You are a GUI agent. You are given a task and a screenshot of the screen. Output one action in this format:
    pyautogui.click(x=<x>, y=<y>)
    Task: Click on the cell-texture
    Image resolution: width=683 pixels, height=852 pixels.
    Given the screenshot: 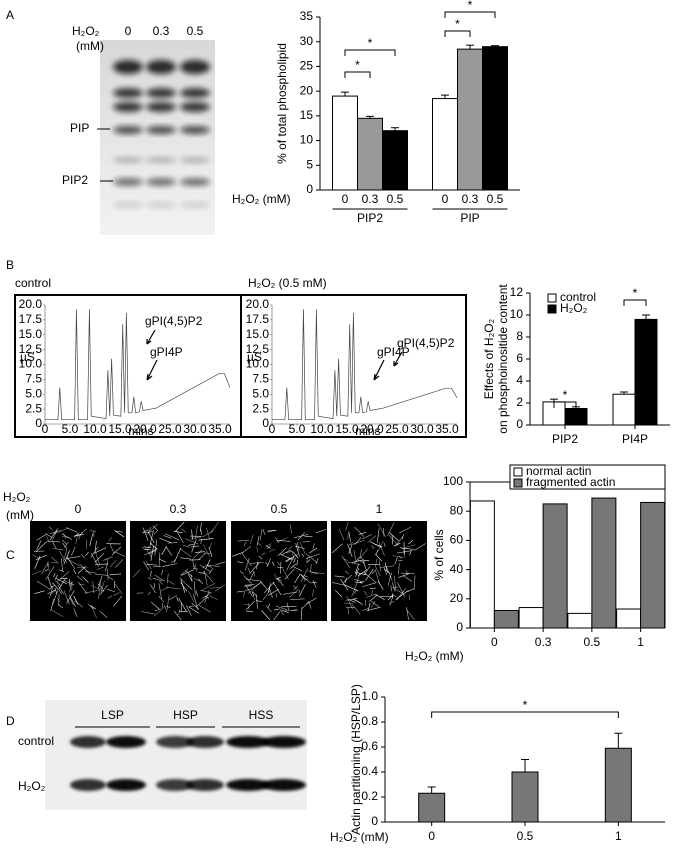 What is the action you would take?
    pyautogui.click(x=179, y=571)
    